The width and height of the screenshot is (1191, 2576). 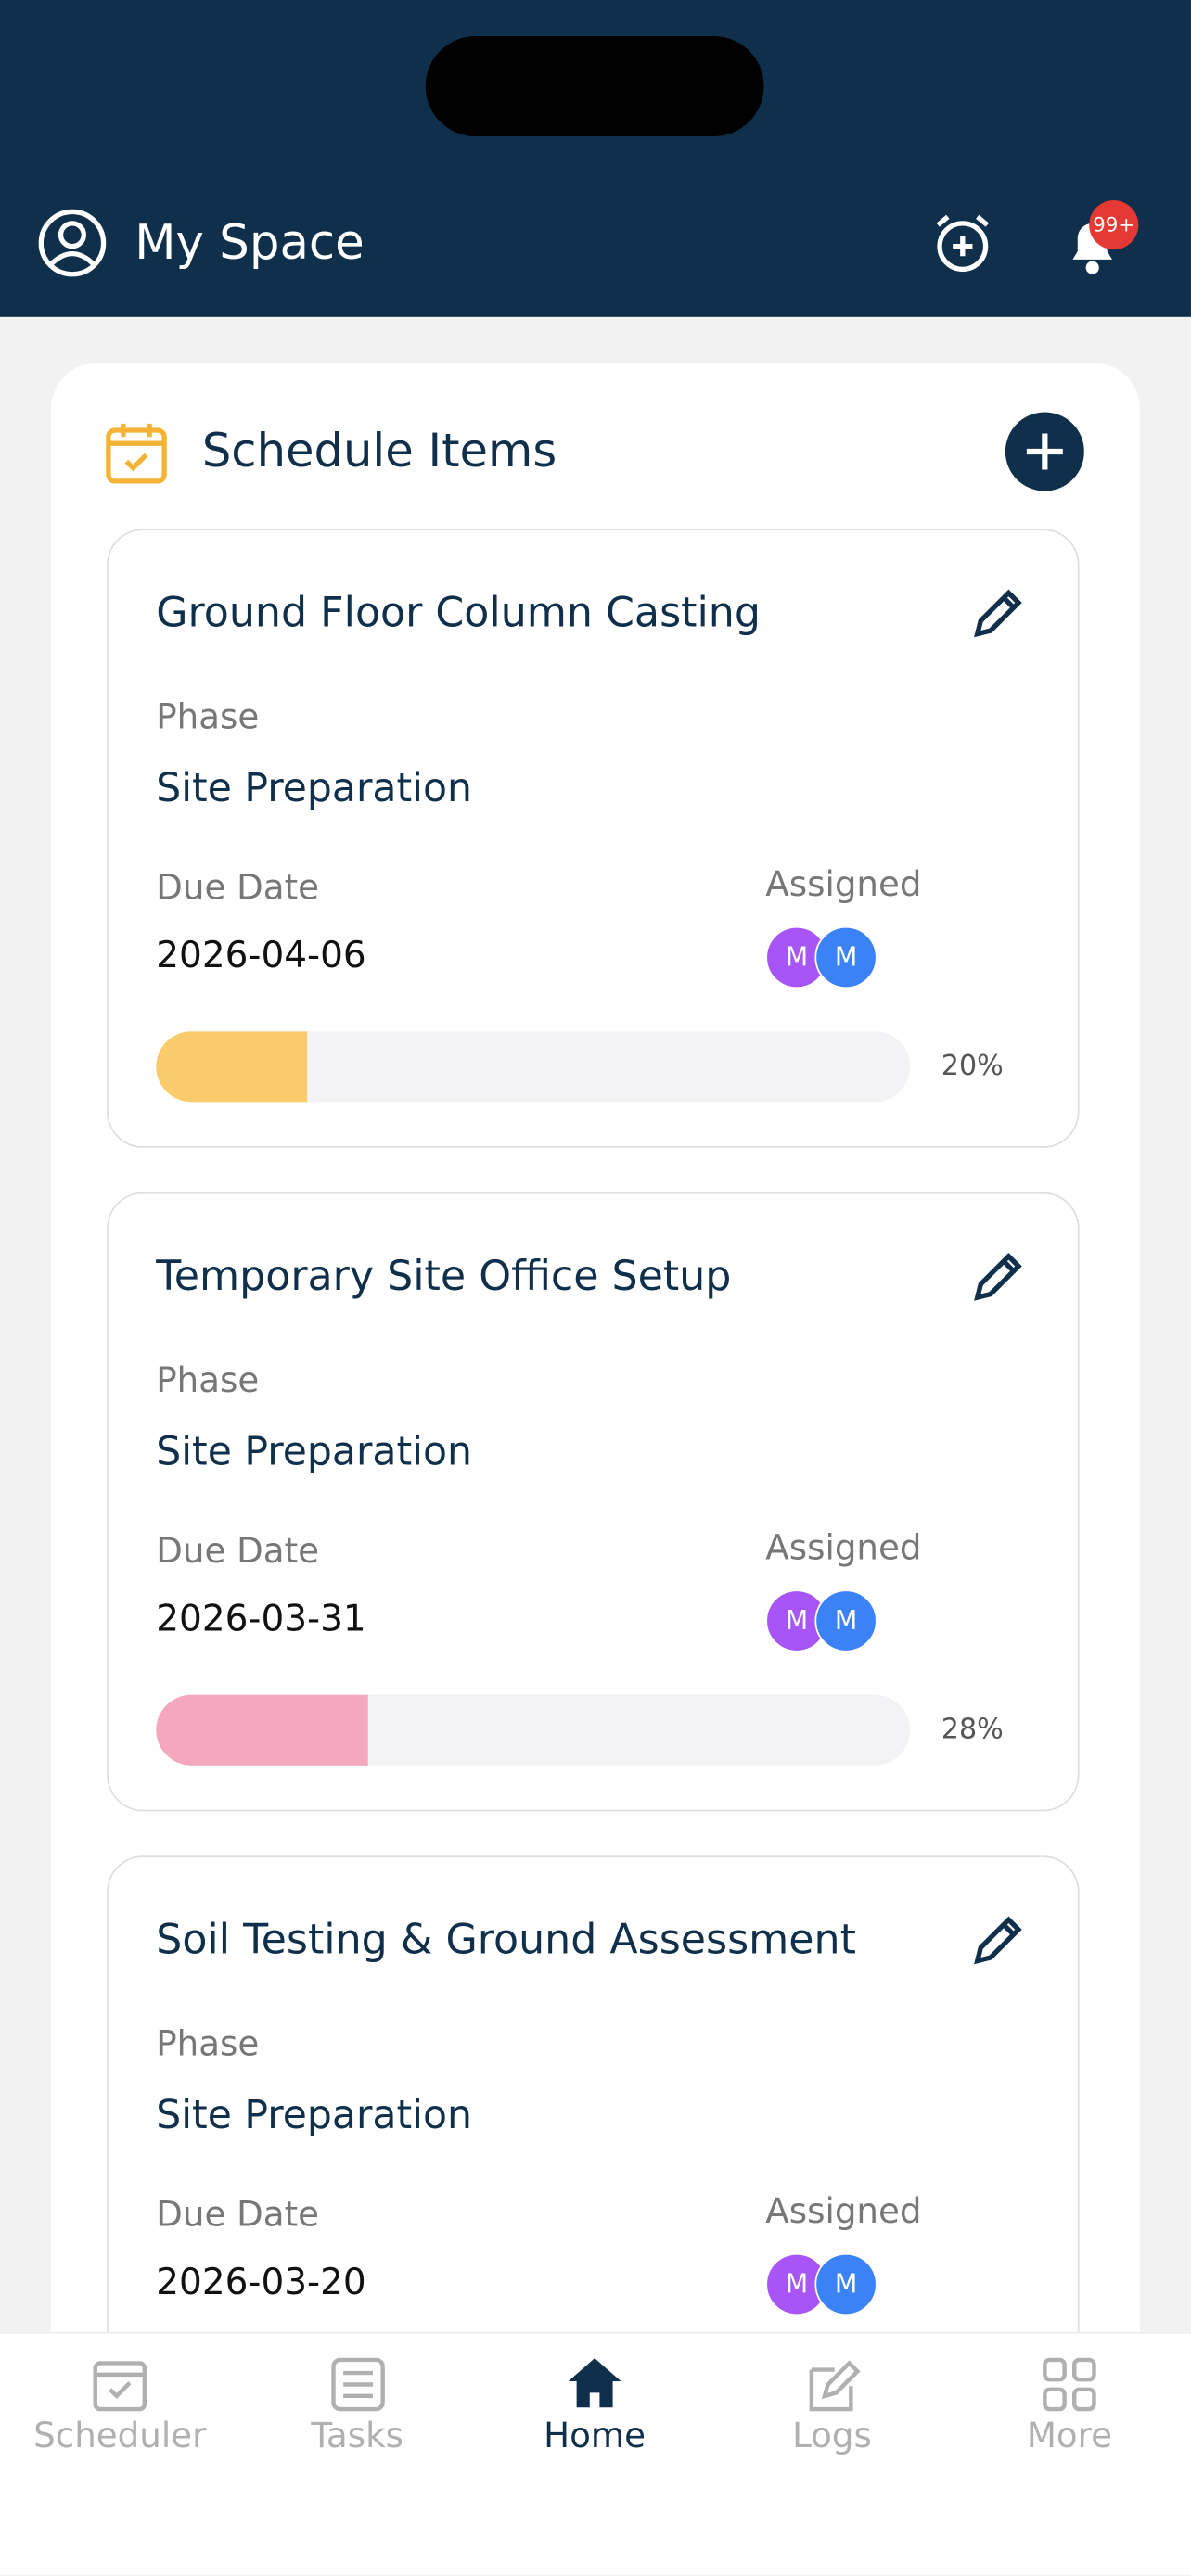 What do you see at coordinates (962, 243) in the screenshot?
I see `alarm-icon` at bounding box center [962, 243].